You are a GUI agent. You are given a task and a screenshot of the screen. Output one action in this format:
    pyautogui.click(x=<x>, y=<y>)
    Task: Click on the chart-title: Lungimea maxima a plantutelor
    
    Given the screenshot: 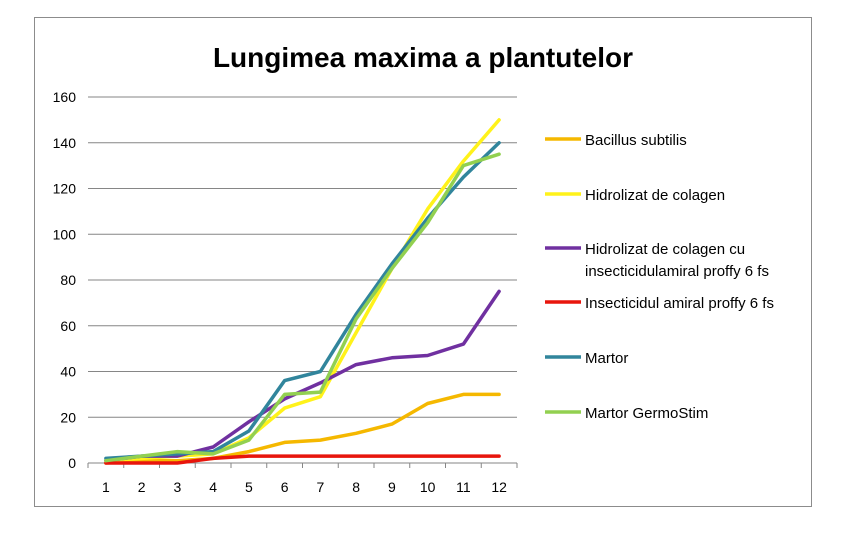 What is the action you would take?
    pyautogui.click(x=423, y=57)
    